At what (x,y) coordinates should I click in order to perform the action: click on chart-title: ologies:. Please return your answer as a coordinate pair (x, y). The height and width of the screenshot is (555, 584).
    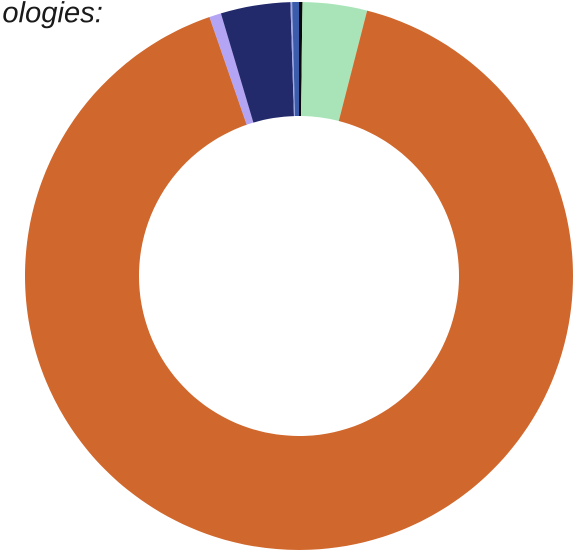
    Looking at the image, I should click on (52, 14).